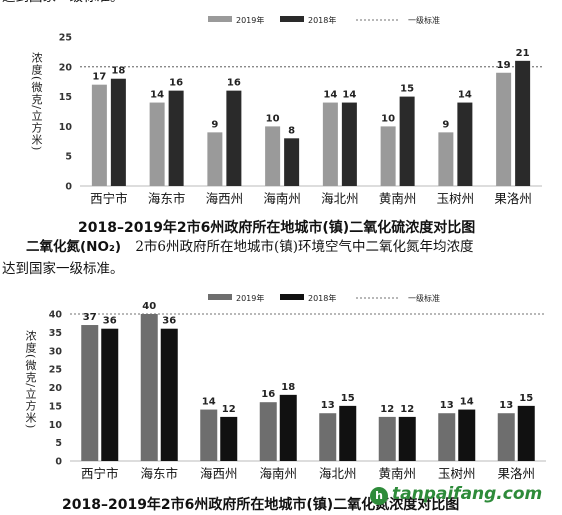 The image size is (562, 515). What do you see at coordinates (56, 351) in the screenshot?
I see `y-tick-label: 30` at bounding box center [56, 351].